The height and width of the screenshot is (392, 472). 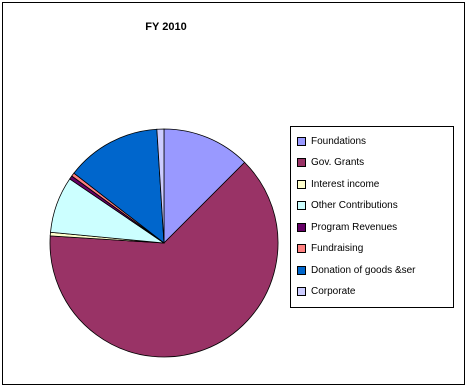 What do you see at coordinates (337, 248) in the screenshot?
I see `legend-label: Fundraising` at bounding box center [337, 248].